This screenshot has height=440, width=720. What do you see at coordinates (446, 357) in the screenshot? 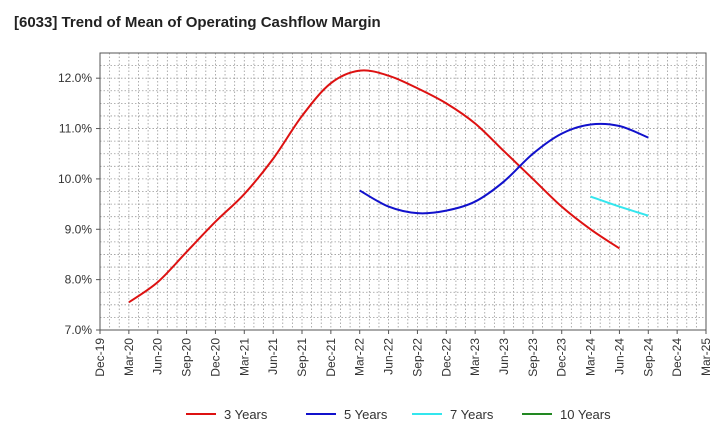
I see `x-tick-label: Dec-22` at bounding box center [446, 357].